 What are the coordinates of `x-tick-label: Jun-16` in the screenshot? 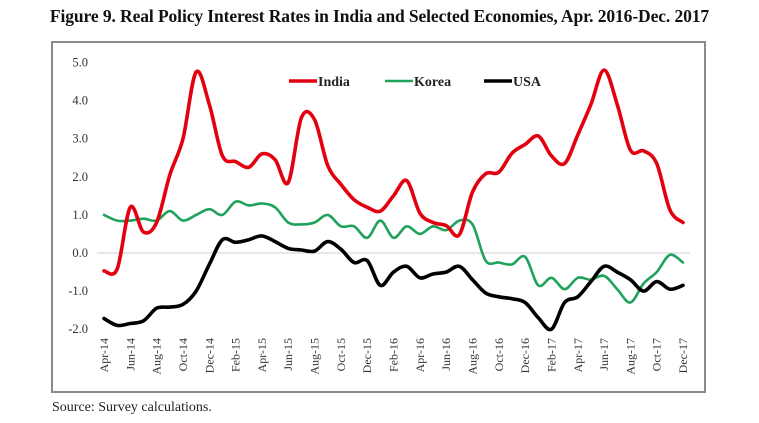 It's located at (446, 354).